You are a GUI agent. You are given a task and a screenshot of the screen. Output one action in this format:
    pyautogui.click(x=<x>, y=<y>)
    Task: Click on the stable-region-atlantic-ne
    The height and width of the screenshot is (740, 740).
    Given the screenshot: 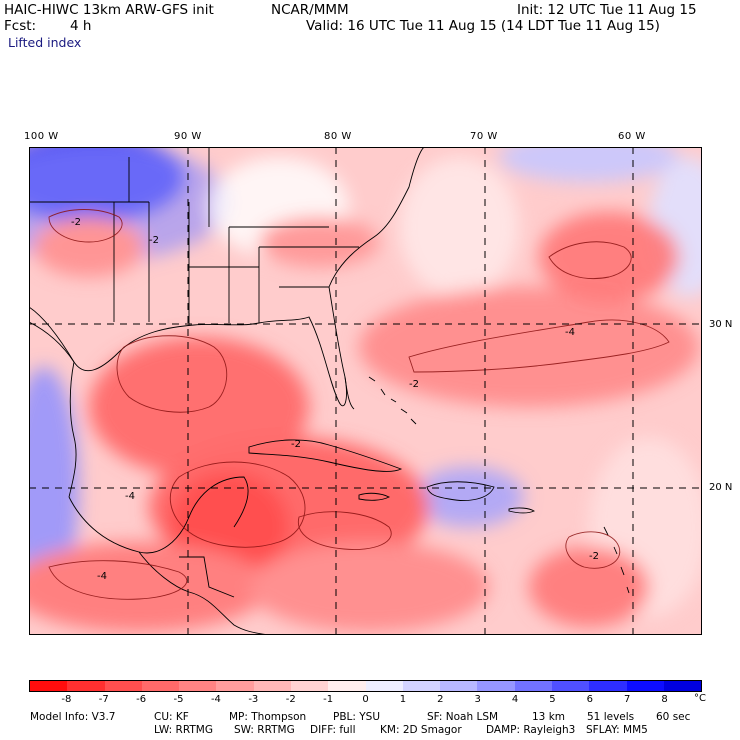 What is the action you would take?
    pyautogui.click(x=589, y=164)
    